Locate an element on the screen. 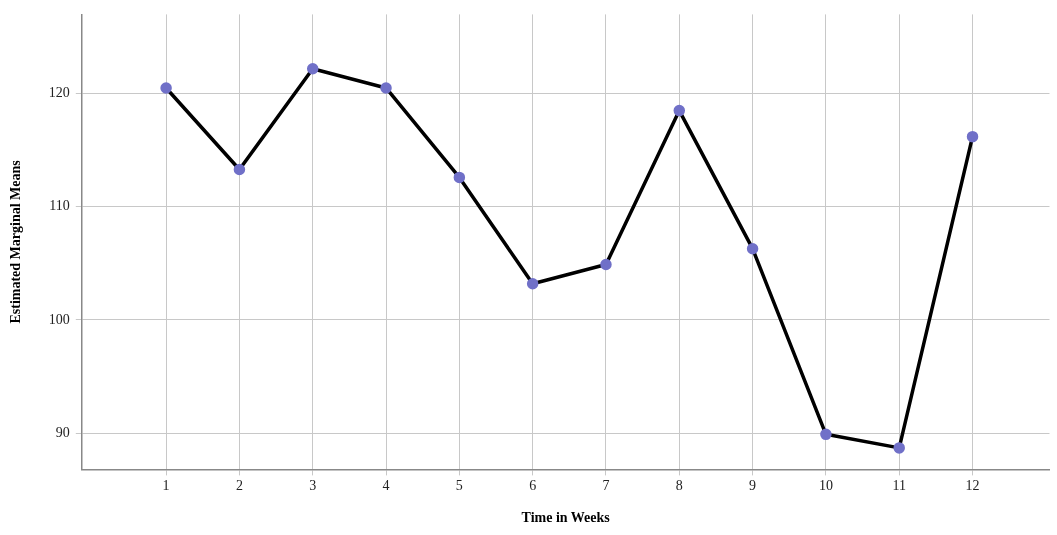 This screenshot has height=535, width=1057. x-tick-label: 2 is located at coordinates (239, 486).